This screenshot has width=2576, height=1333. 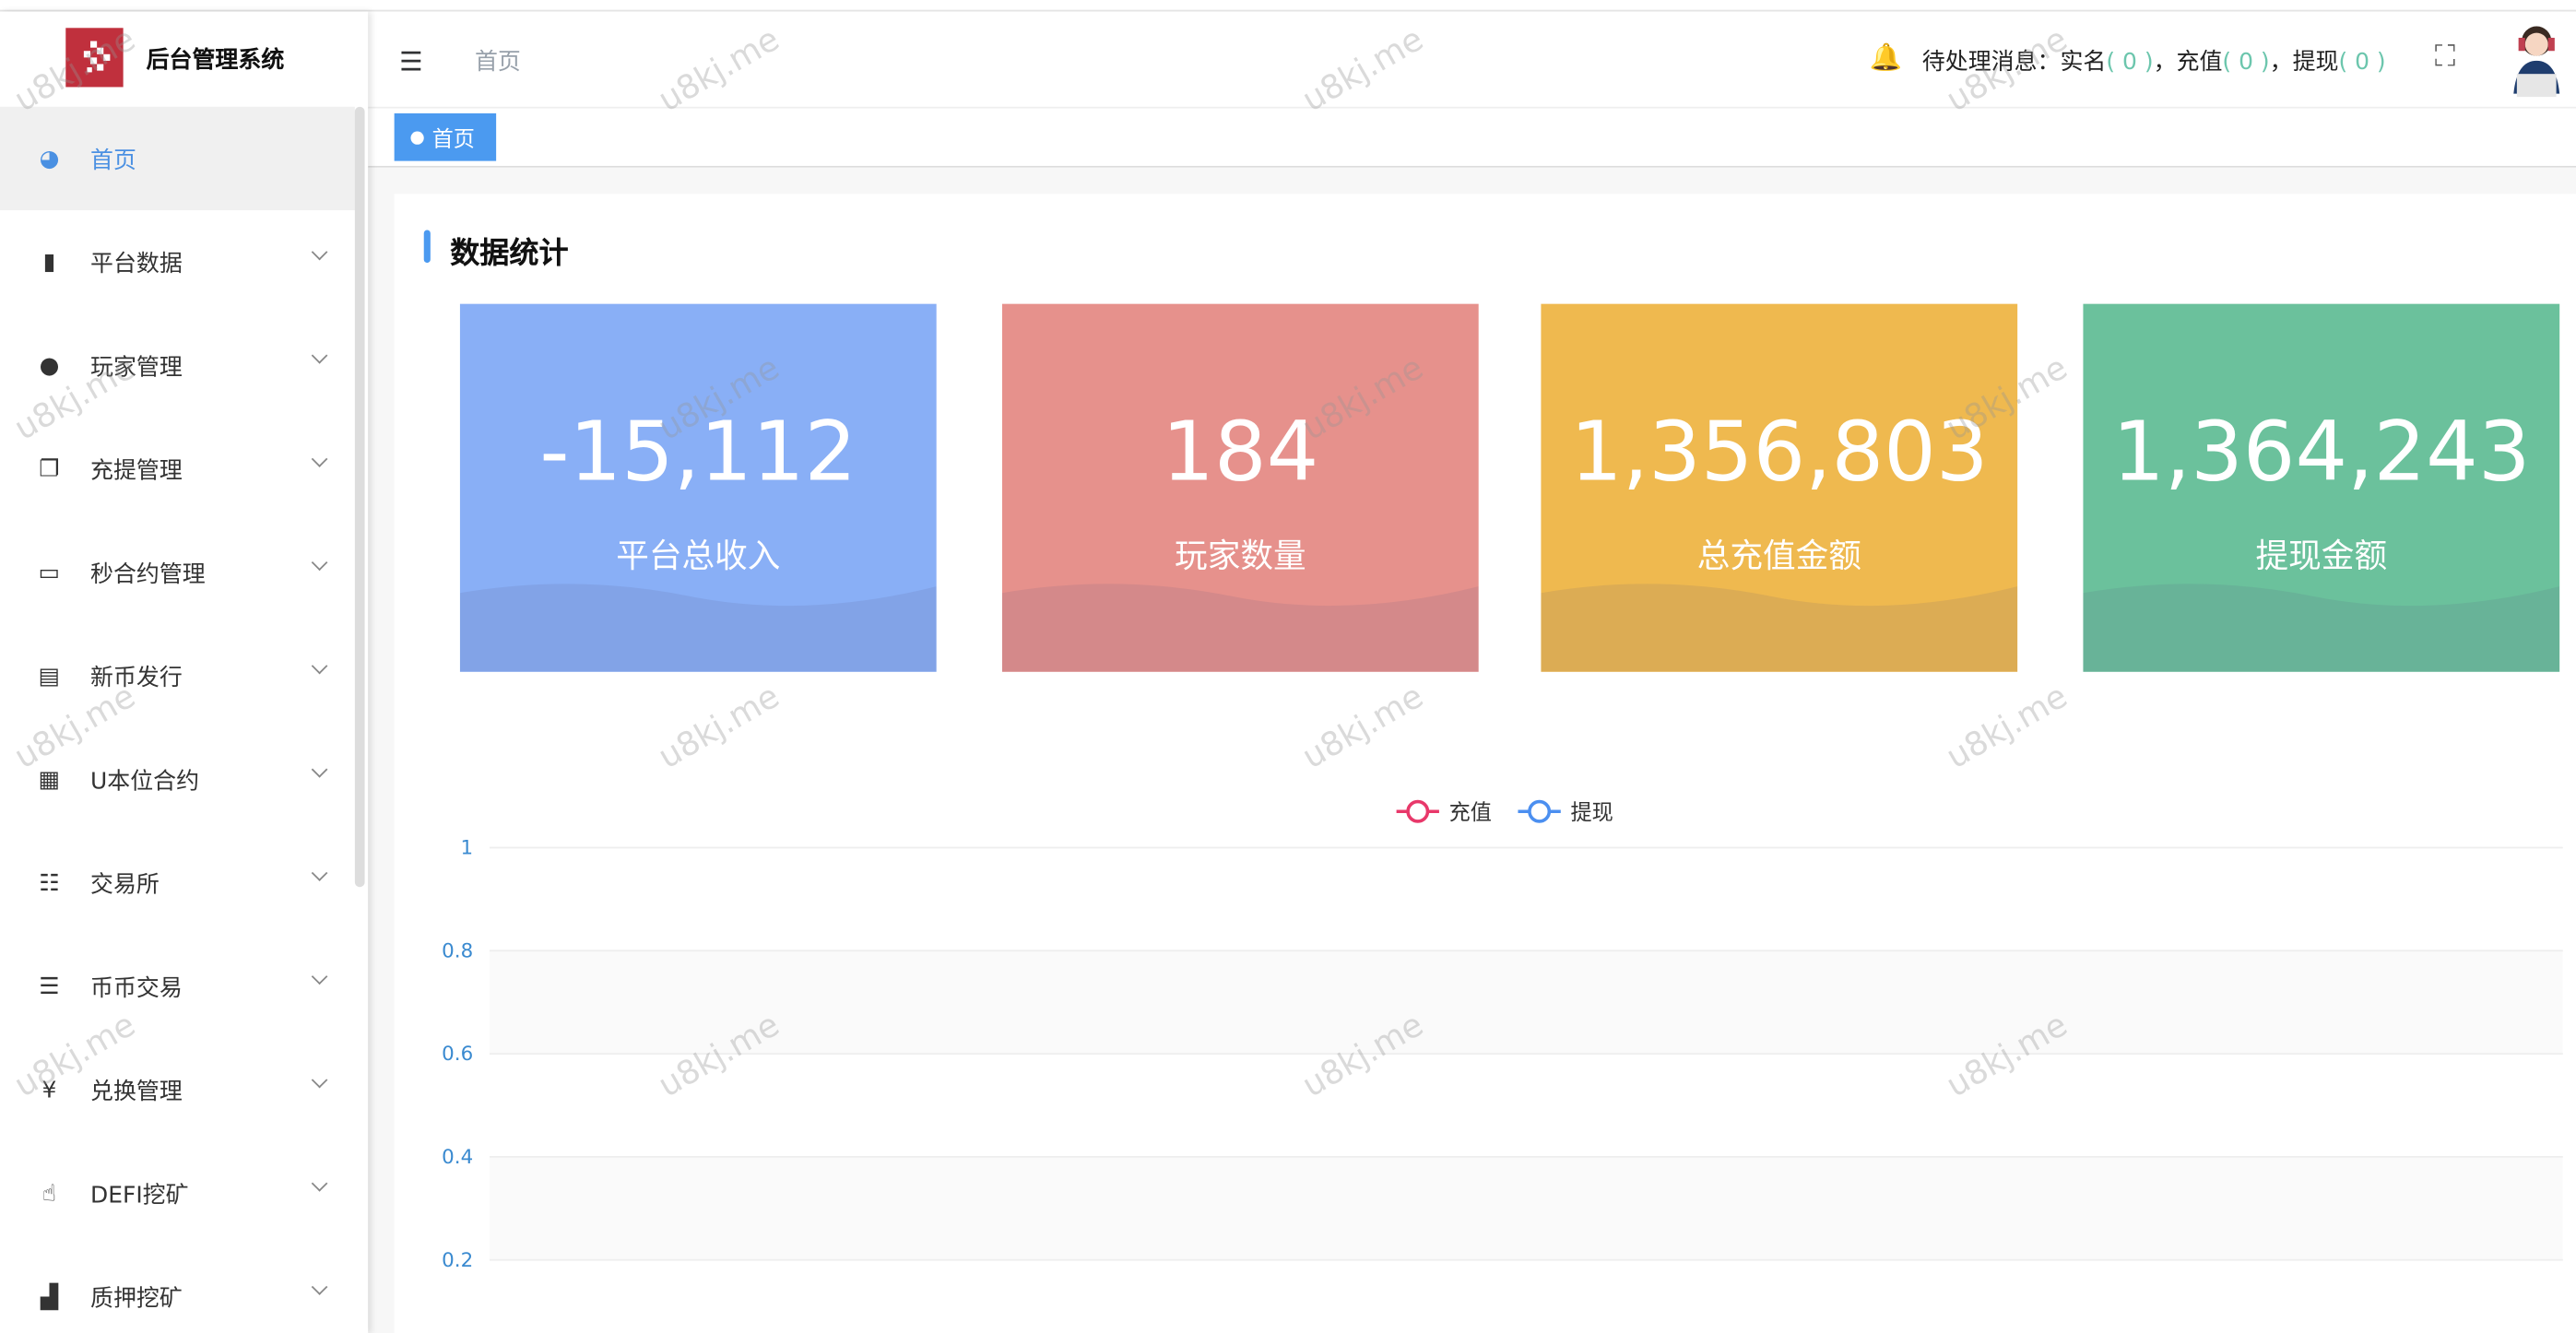 What do you see at coordinates (1472, 60) in the screenshot?
I see `top-header: ☰ 首页 🔔 待处理消息：实名( 0 )，充值( 0 )，提现( 0 ) ⛶` at bounding box center [1472, 60].